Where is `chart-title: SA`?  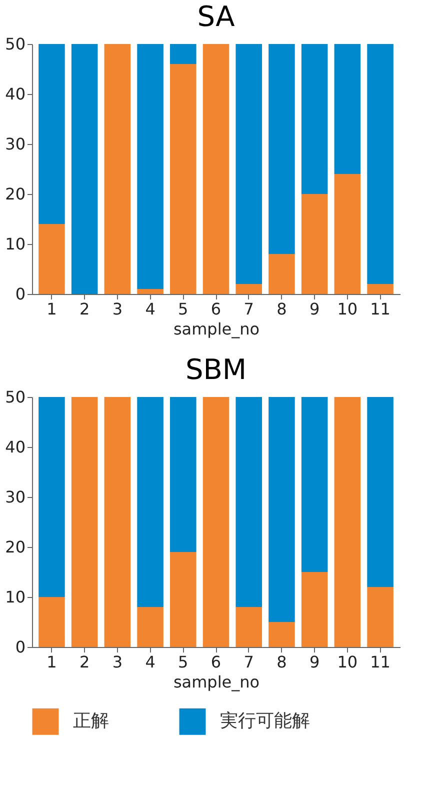
chart-title: SA is located at coordinates (216, 16).